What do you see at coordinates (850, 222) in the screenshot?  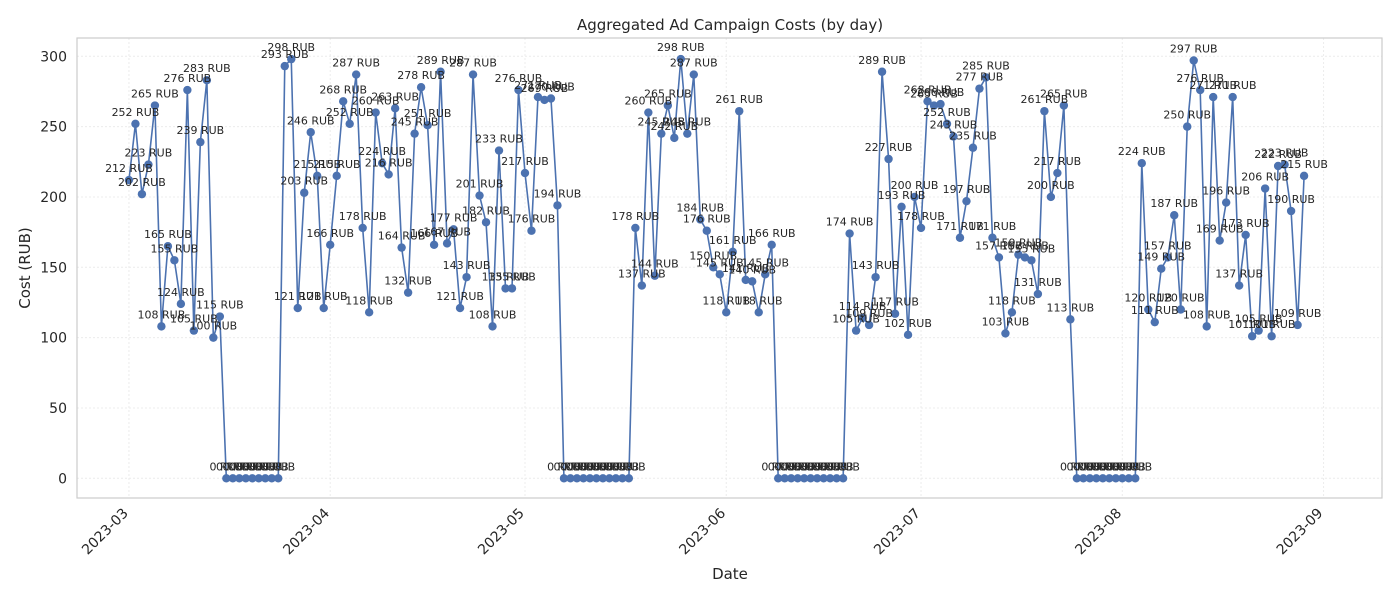 I see `data-label: 174 RUB` at bounding box center [850, 222].